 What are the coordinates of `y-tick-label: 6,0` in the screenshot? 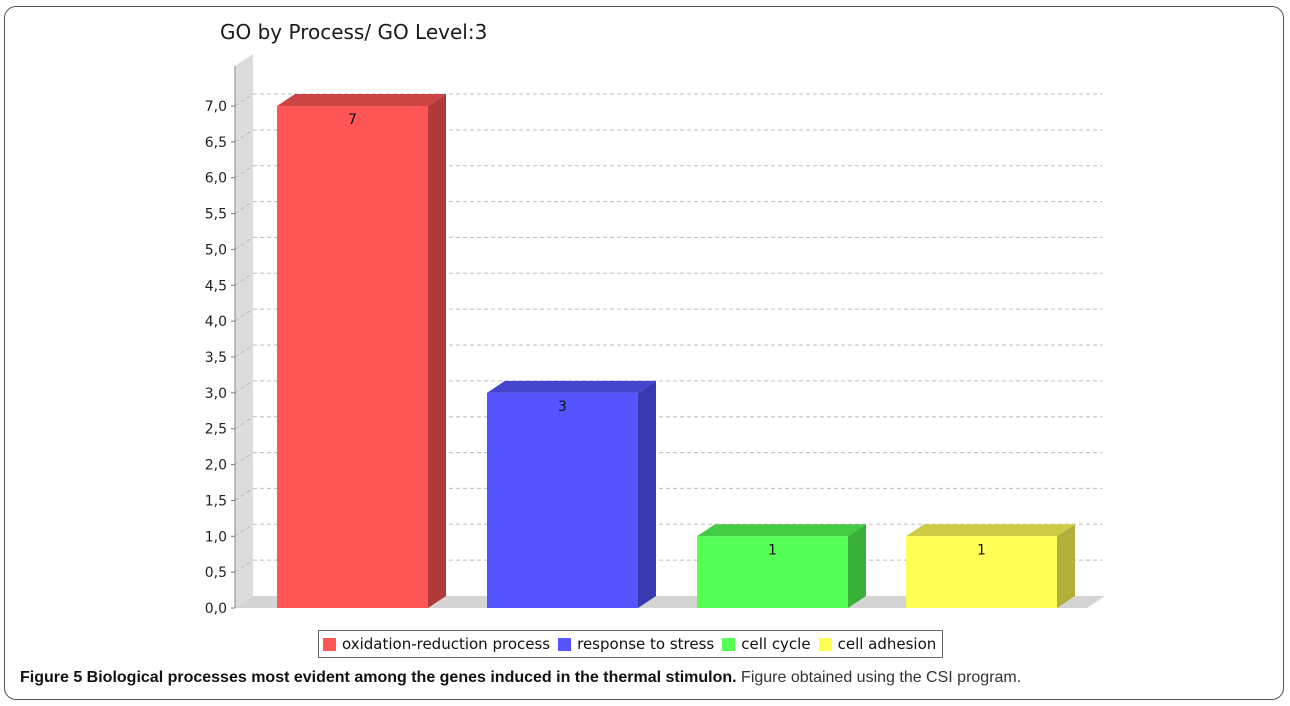 It's located at (216, 179).